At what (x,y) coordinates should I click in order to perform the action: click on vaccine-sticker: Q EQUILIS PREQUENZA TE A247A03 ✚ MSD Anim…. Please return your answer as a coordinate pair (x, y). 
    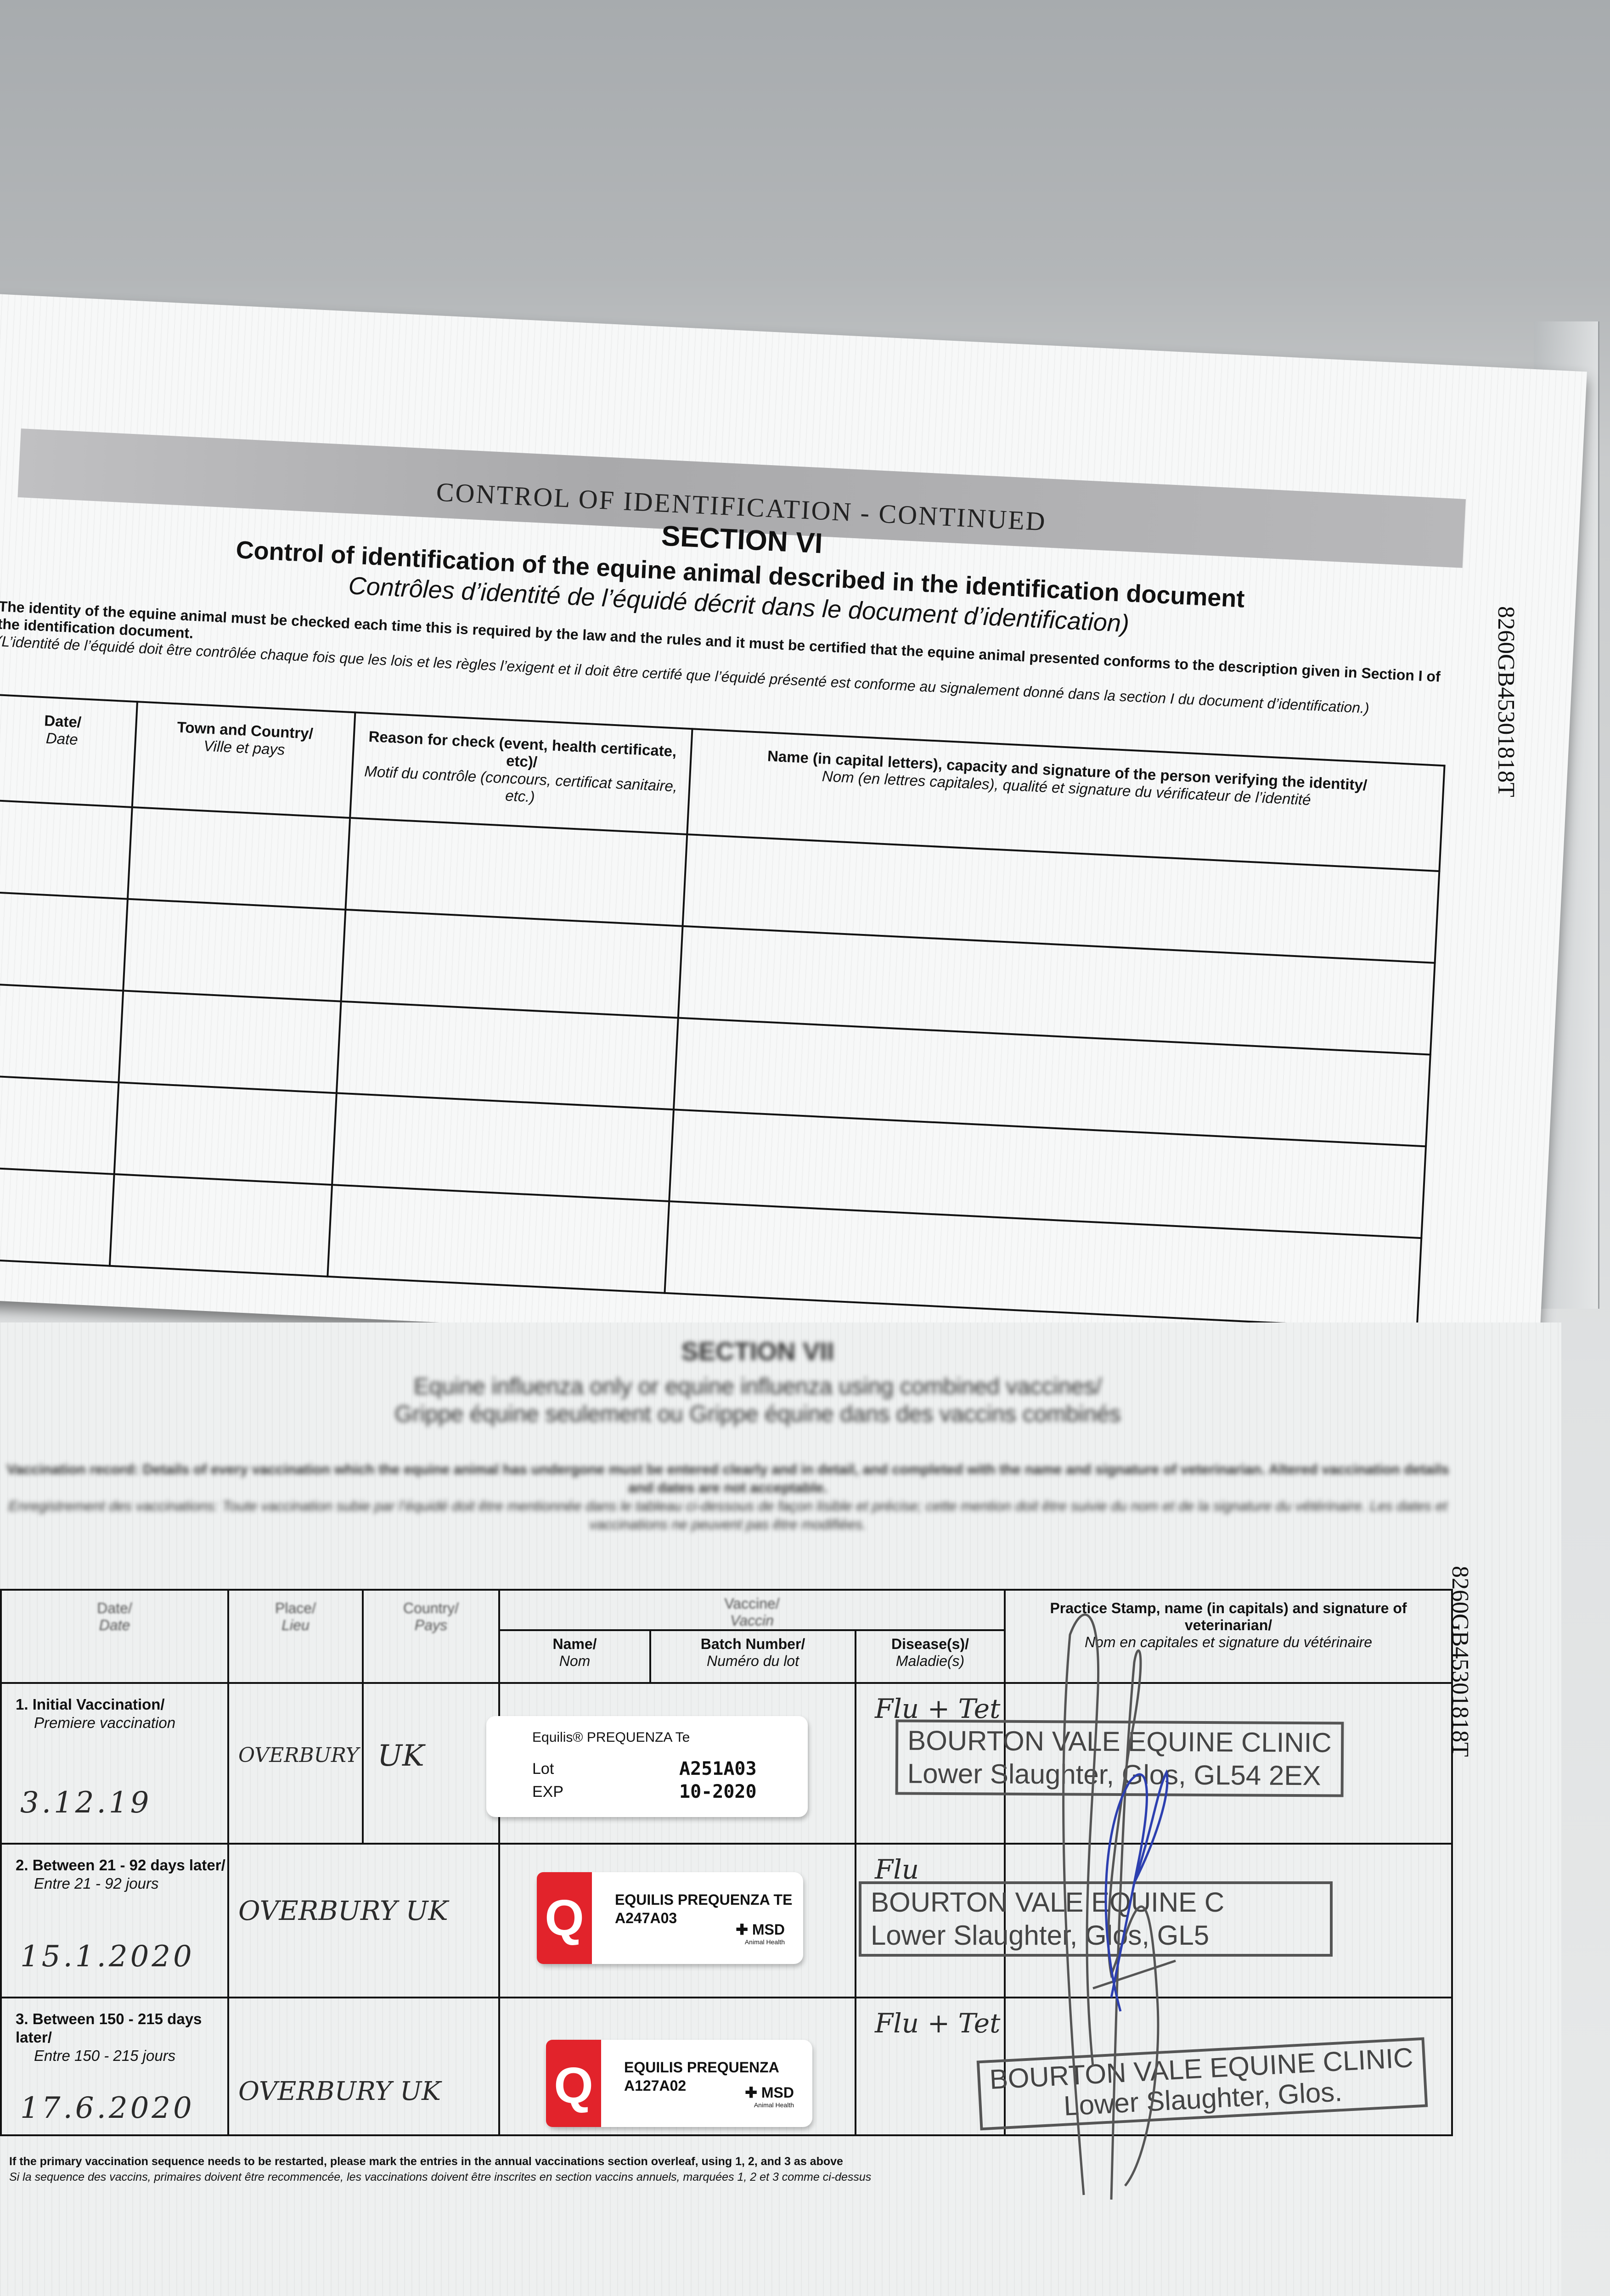
    Looking at the image, I should click on (670, 1918).